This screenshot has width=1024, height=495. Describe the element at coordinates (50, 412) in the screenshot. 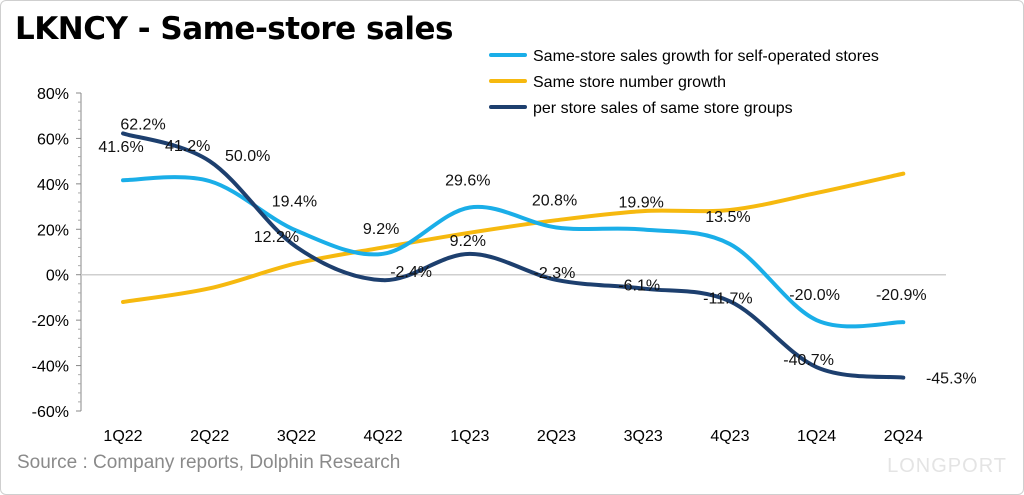

I see `y-tick-label: -60%` at that location.